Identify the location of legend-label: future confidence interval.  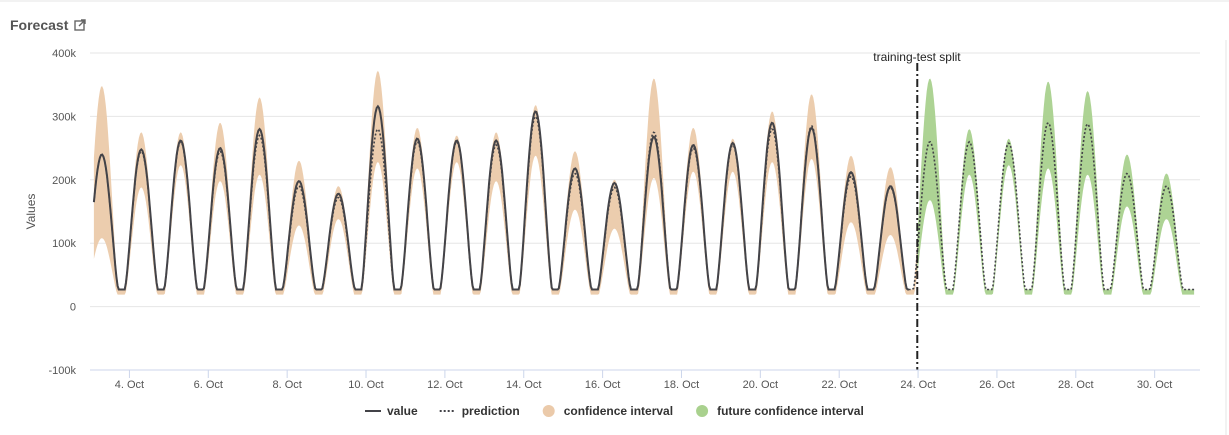
(790, 411).